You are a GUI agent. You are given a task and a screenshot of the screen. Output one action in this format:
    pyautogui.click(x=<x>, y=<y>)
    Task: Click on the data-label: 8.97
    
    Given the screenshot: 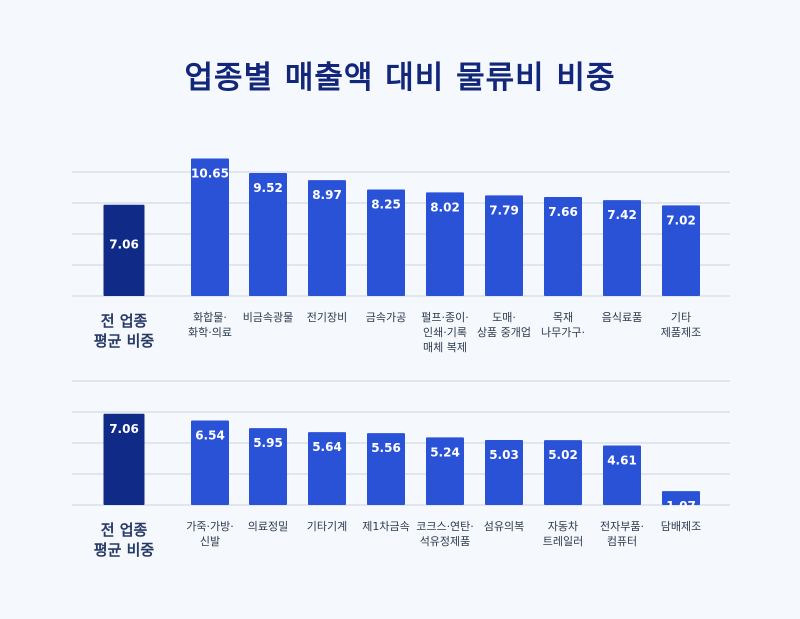 What is the action you would take?
    pyautogui.click(x=327, y=195)
    